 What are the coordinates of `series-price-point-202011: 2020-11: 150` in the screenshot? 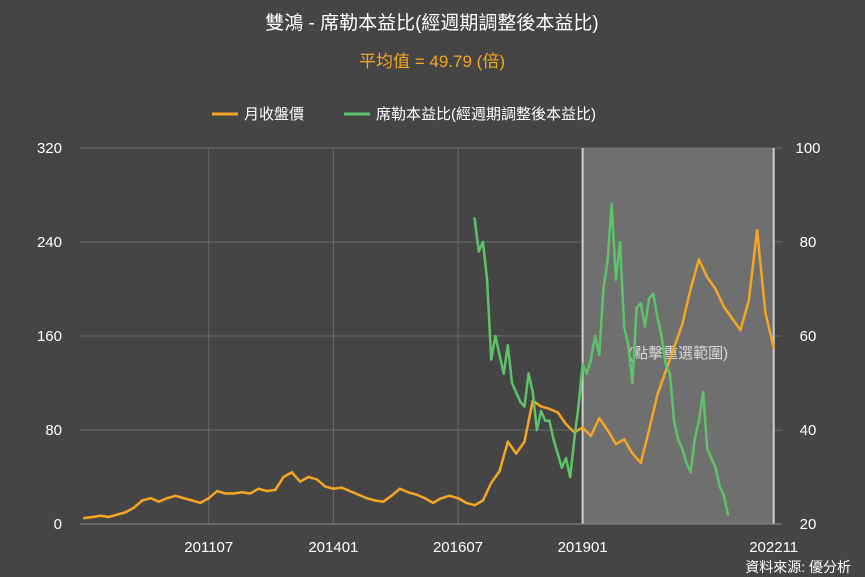 It's located at (674, 348).